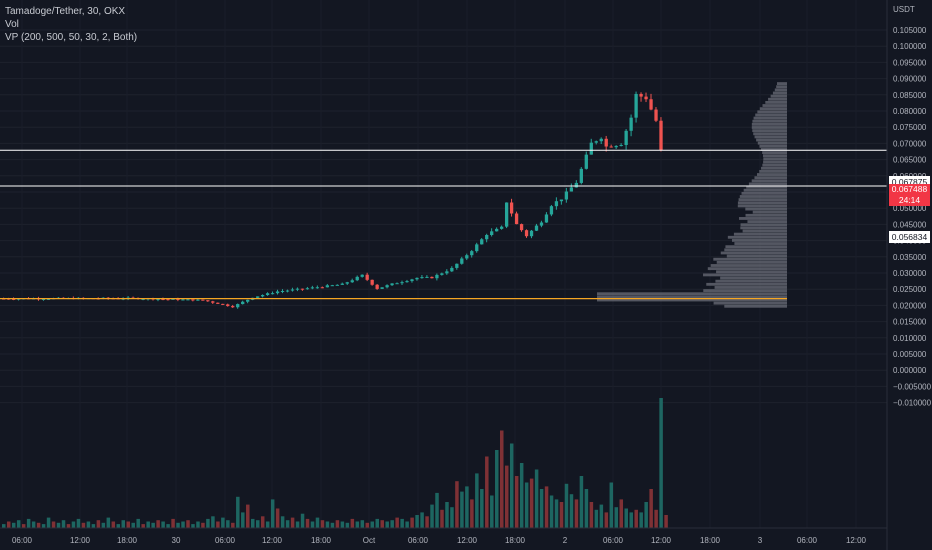  Describe the element at coordinates (912, 403) in the screenshot. I see `price-tick-label: −0.010000` at that location.